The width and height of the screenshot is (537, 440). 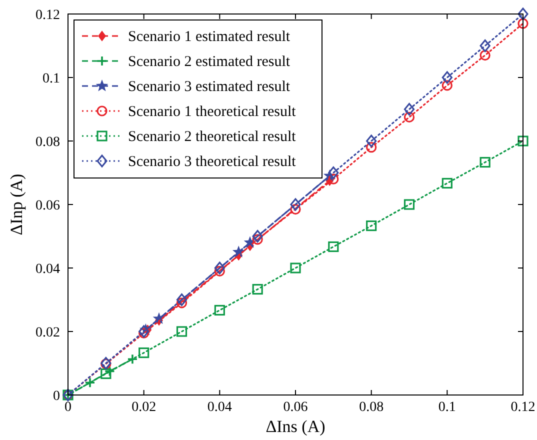 I want to click on y-tick-label: 0.08, so click(x=48, y=142).